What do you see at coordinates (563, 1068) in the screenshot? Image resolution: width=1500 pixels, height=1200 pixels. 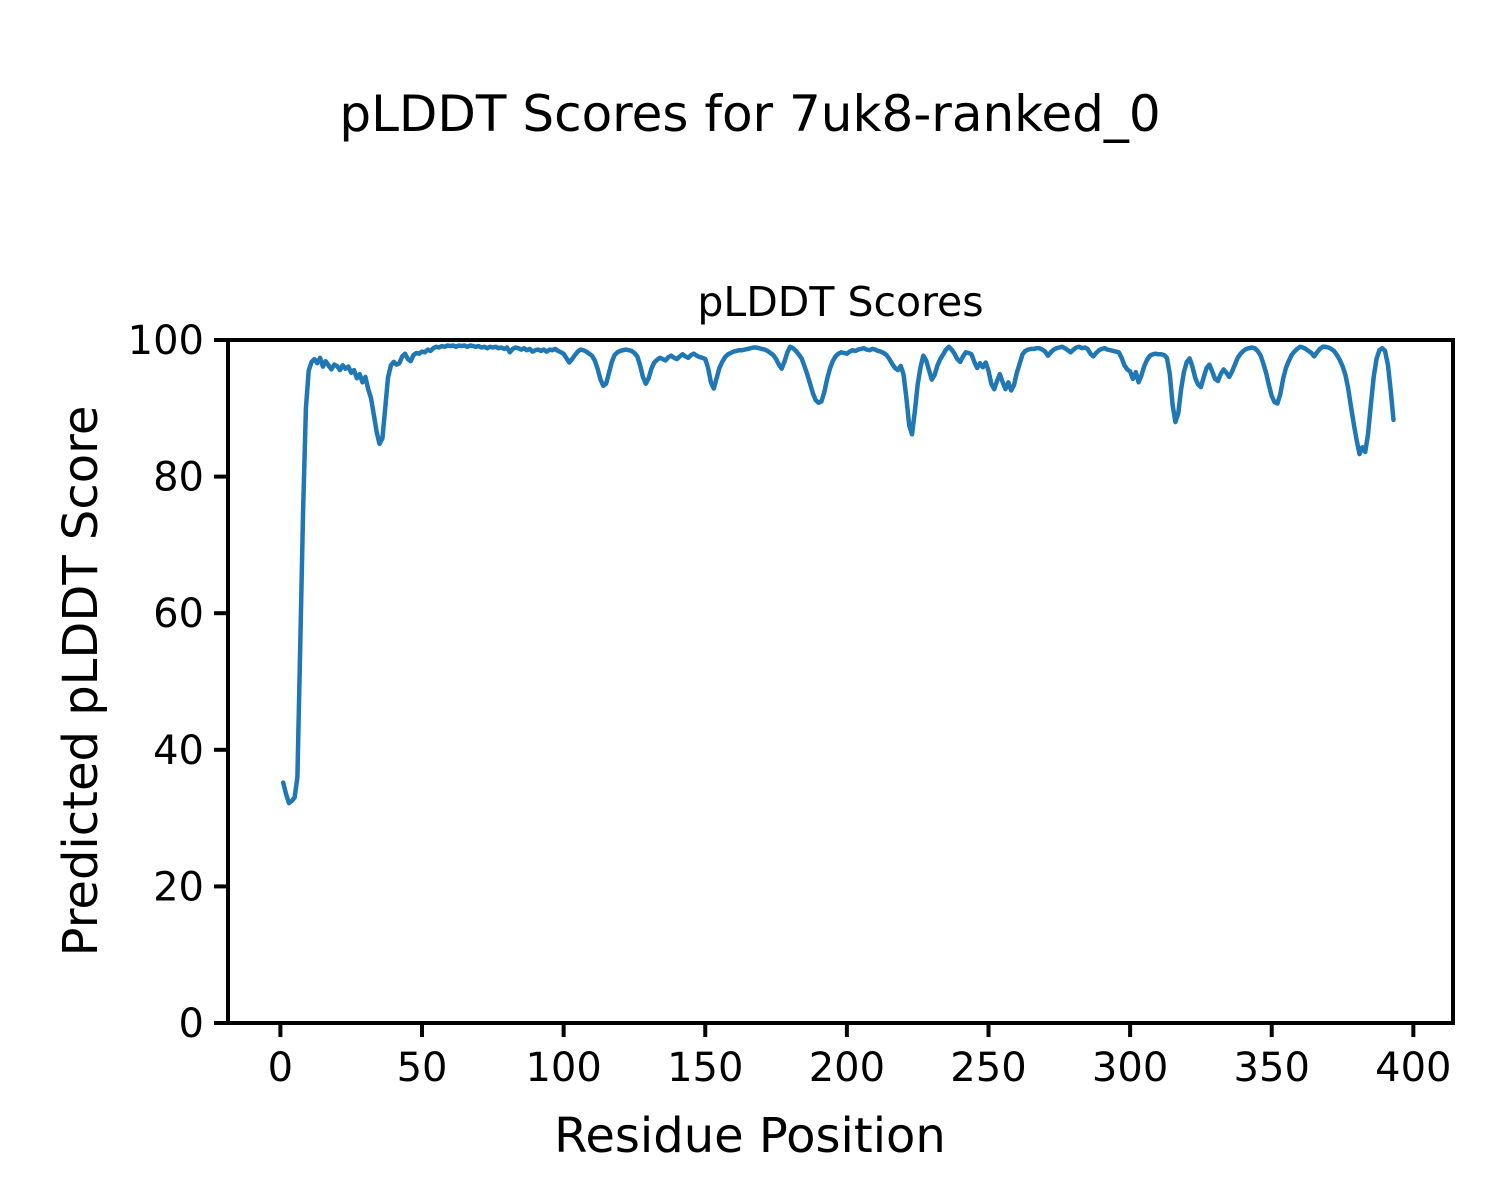 I see `x-tick-label: 100` at bounding box center [563, 1068].